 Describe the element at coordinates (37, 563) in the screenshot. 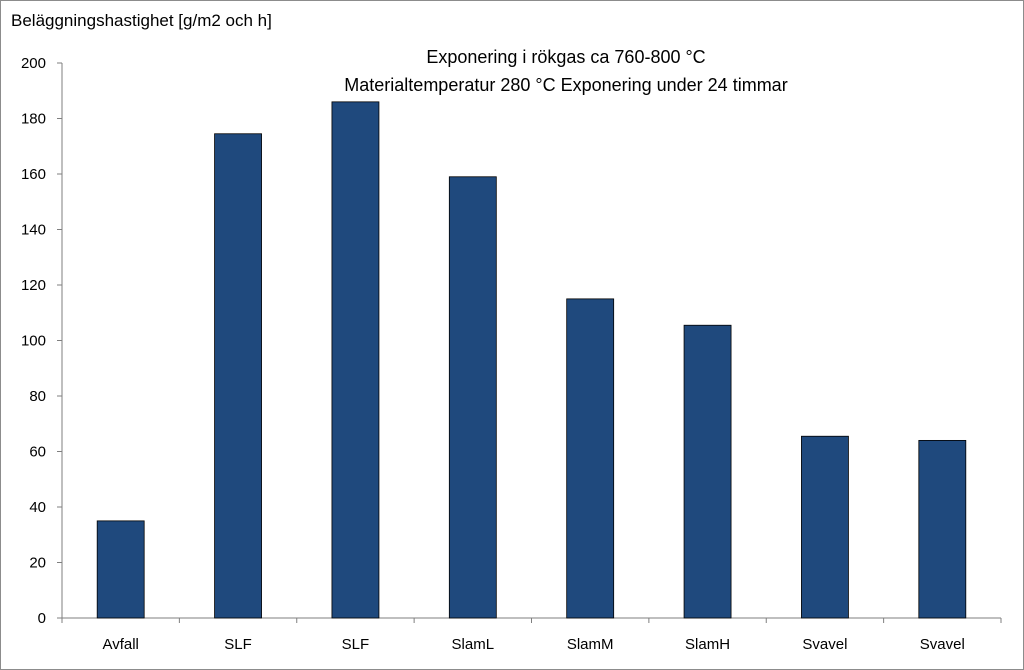

I see `y-tick-label: 20` at that location.